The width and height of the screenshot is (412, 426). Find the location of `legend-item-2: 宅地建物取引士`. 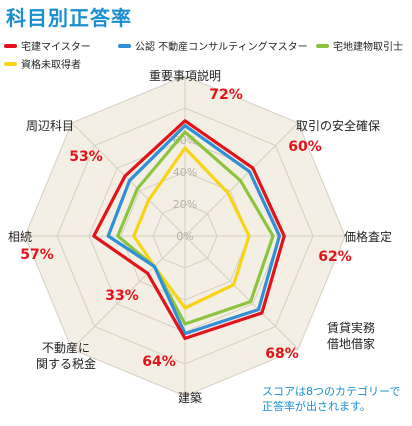

legend-item-2: 宅地建物取引士 is located at coordinates (359, 45).